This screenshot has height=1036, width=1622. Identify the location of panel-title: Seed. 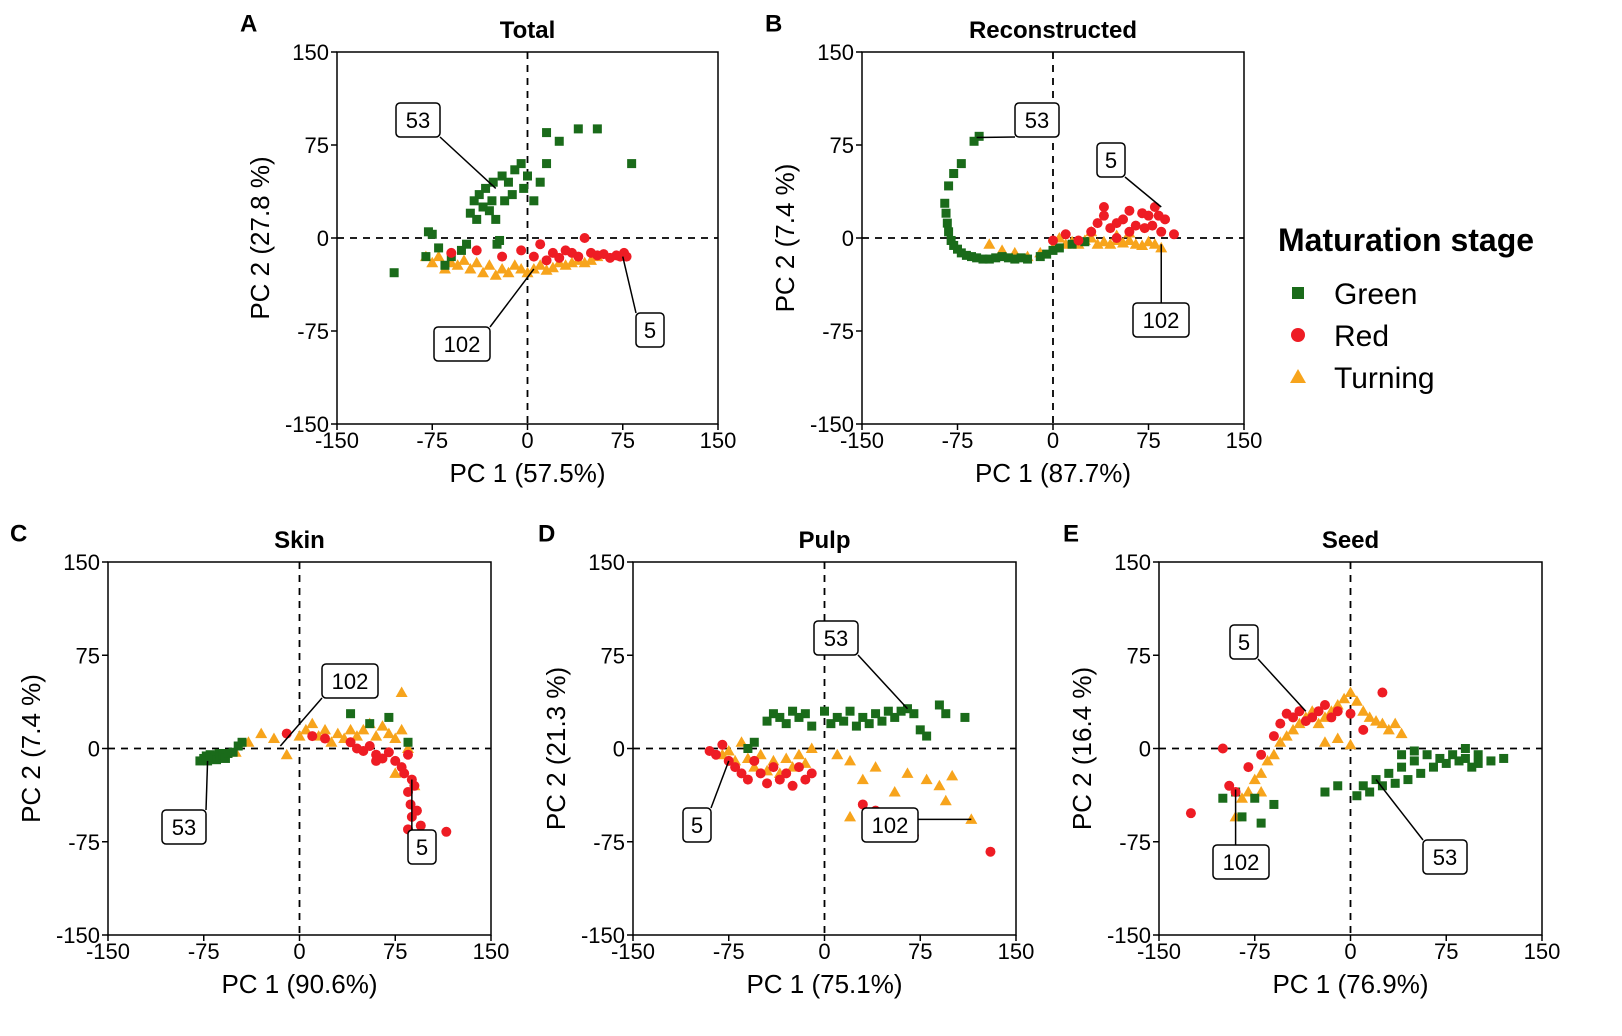
(1350, 540).